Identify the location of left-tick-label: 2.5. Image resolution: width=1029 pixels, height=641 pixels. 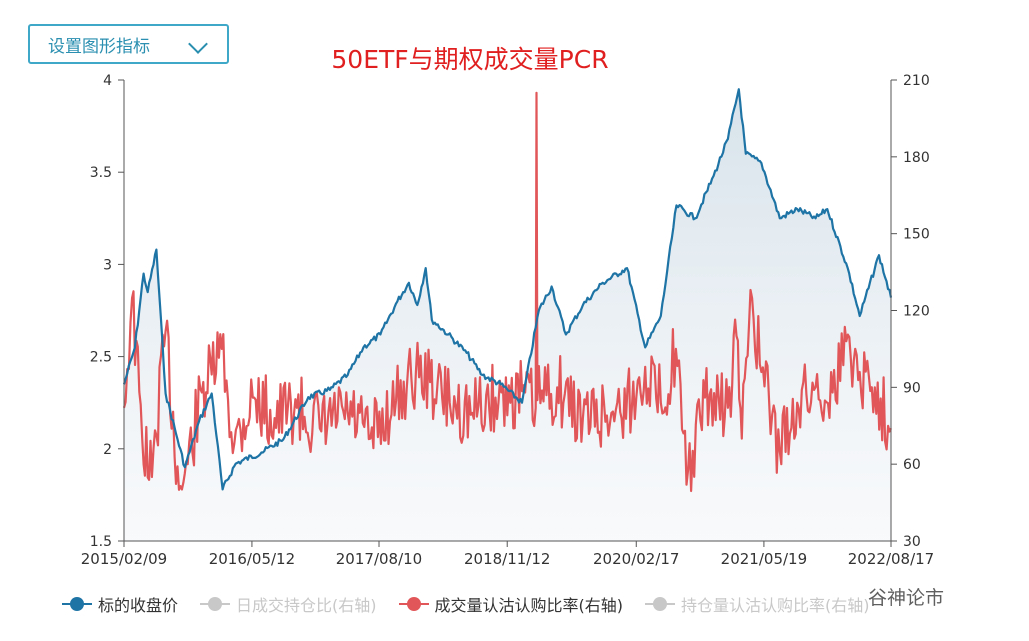
(101, 358).